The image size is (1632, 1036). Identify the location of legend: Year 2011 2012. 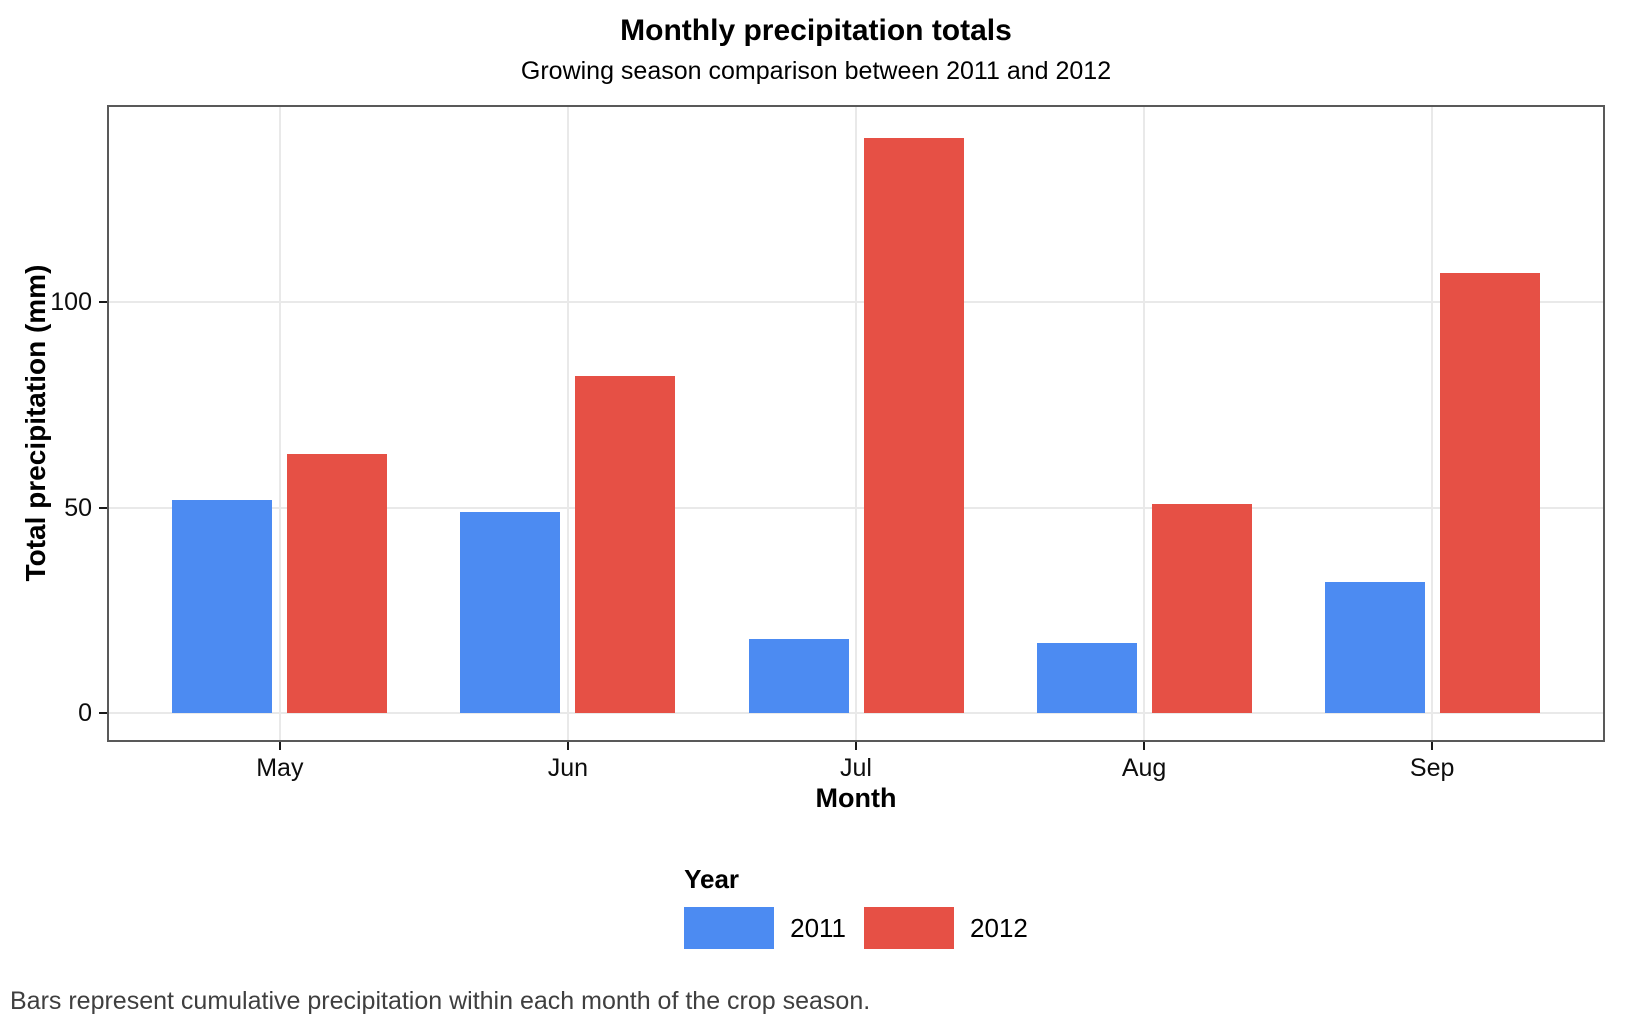
(856, 906).